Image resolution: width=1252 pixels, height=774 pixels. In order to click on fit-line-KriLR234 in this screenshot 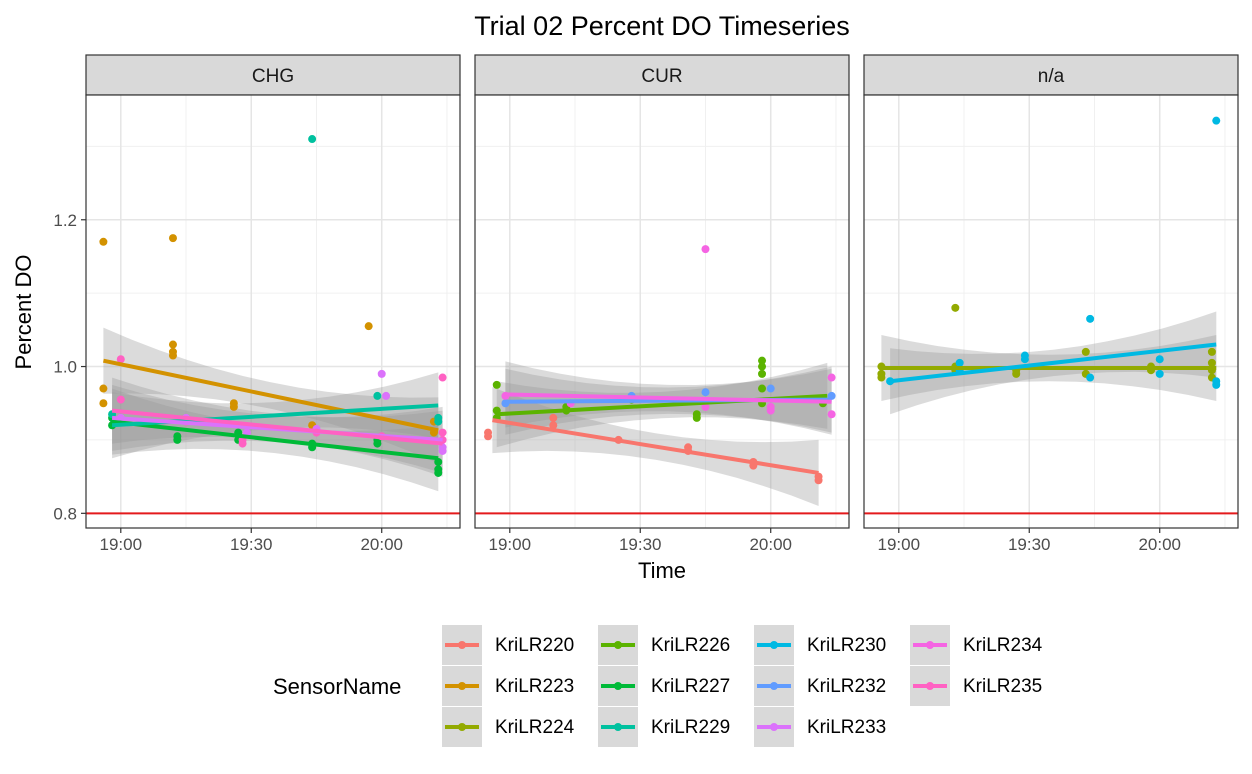, I will do `click(668, 398)`.